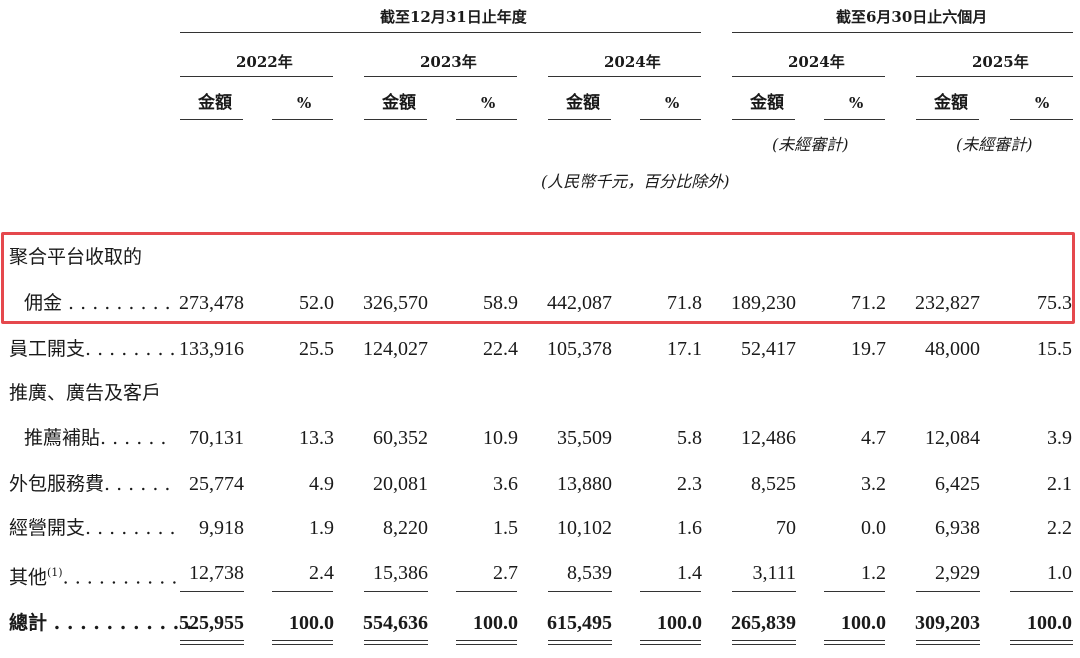 The width and height of the screenshot is (1080, 658). What do you see at coordinates (505, 528) in the screenshot?
I see `cell: 1.5` at bounding box center [505, 528].